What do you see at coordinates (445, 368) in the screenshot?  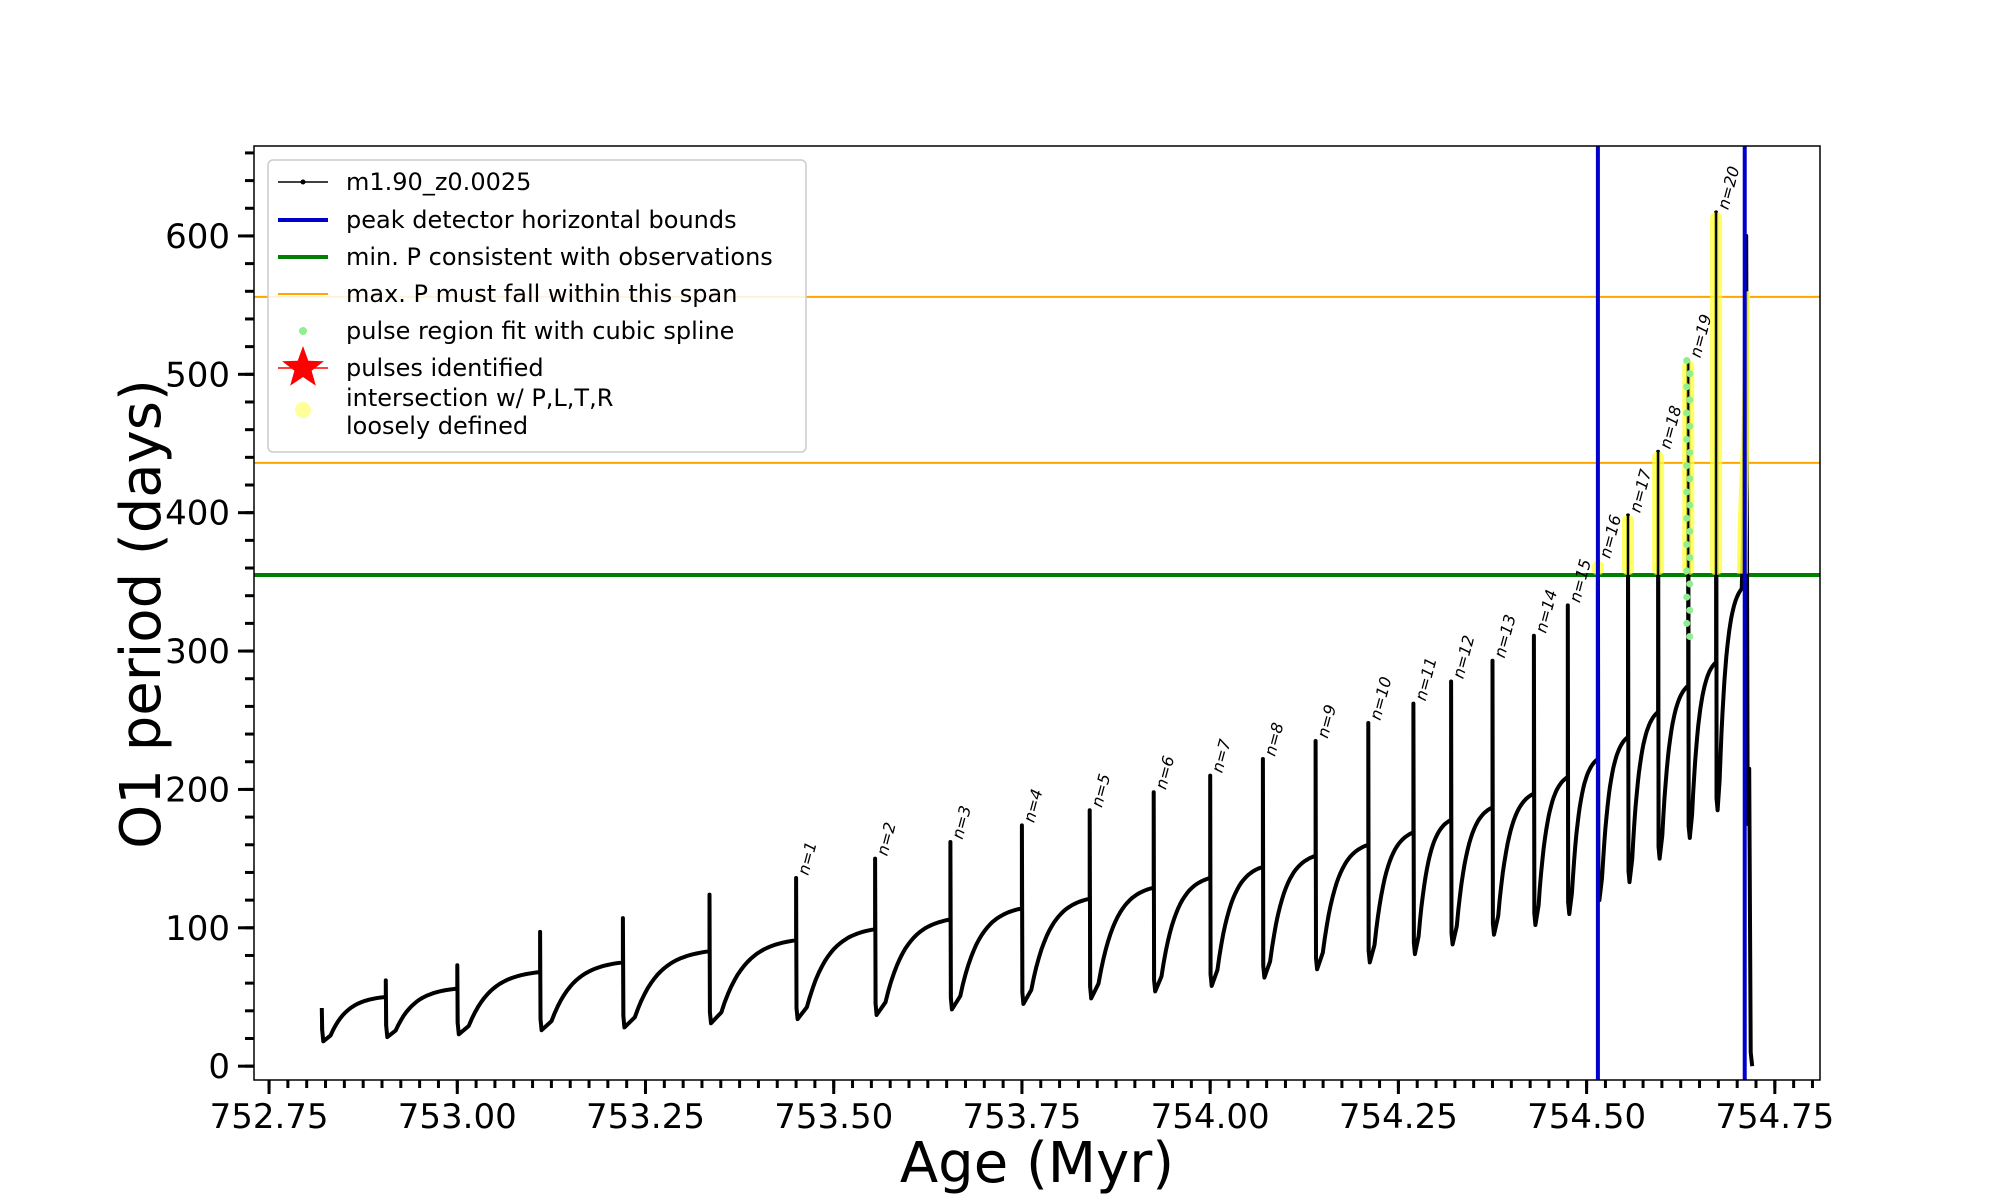 I see `legend-label-5: pulses identified` at bounding box center [445, 368].